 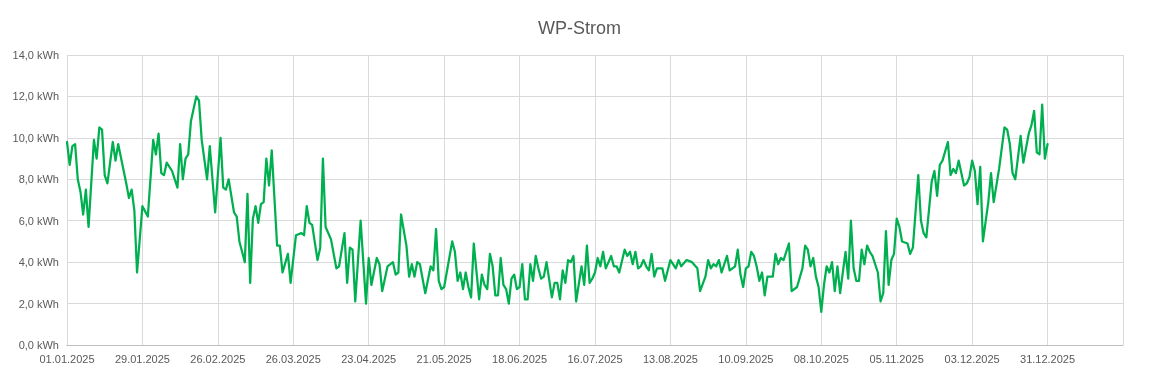 I want to click on x-tick-label: 10.09.2025, so click(x=746, y=358).